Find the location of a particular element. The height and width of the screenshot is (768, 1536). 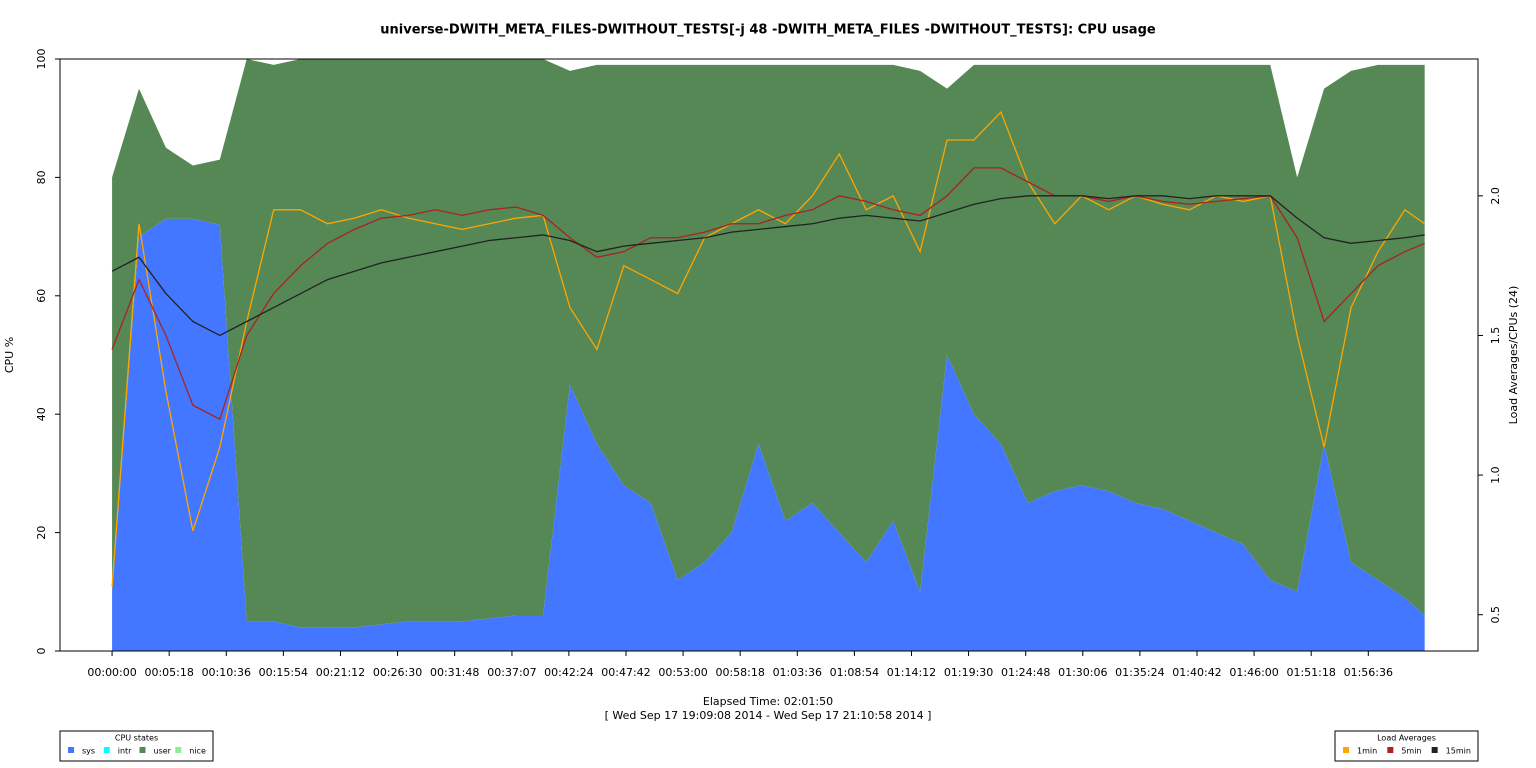

x-tick-label: 00:21:12 is located at coordinates (340, 672).